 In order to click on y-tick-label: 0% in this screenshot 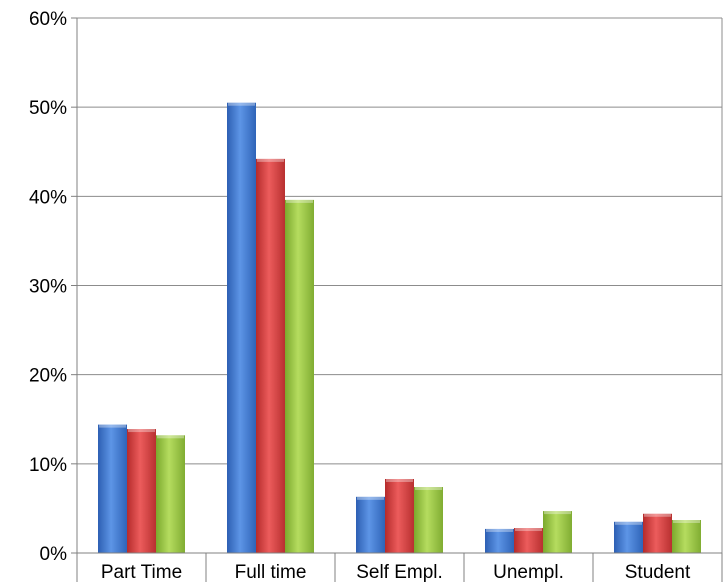, I will do `click(54, 554)`.